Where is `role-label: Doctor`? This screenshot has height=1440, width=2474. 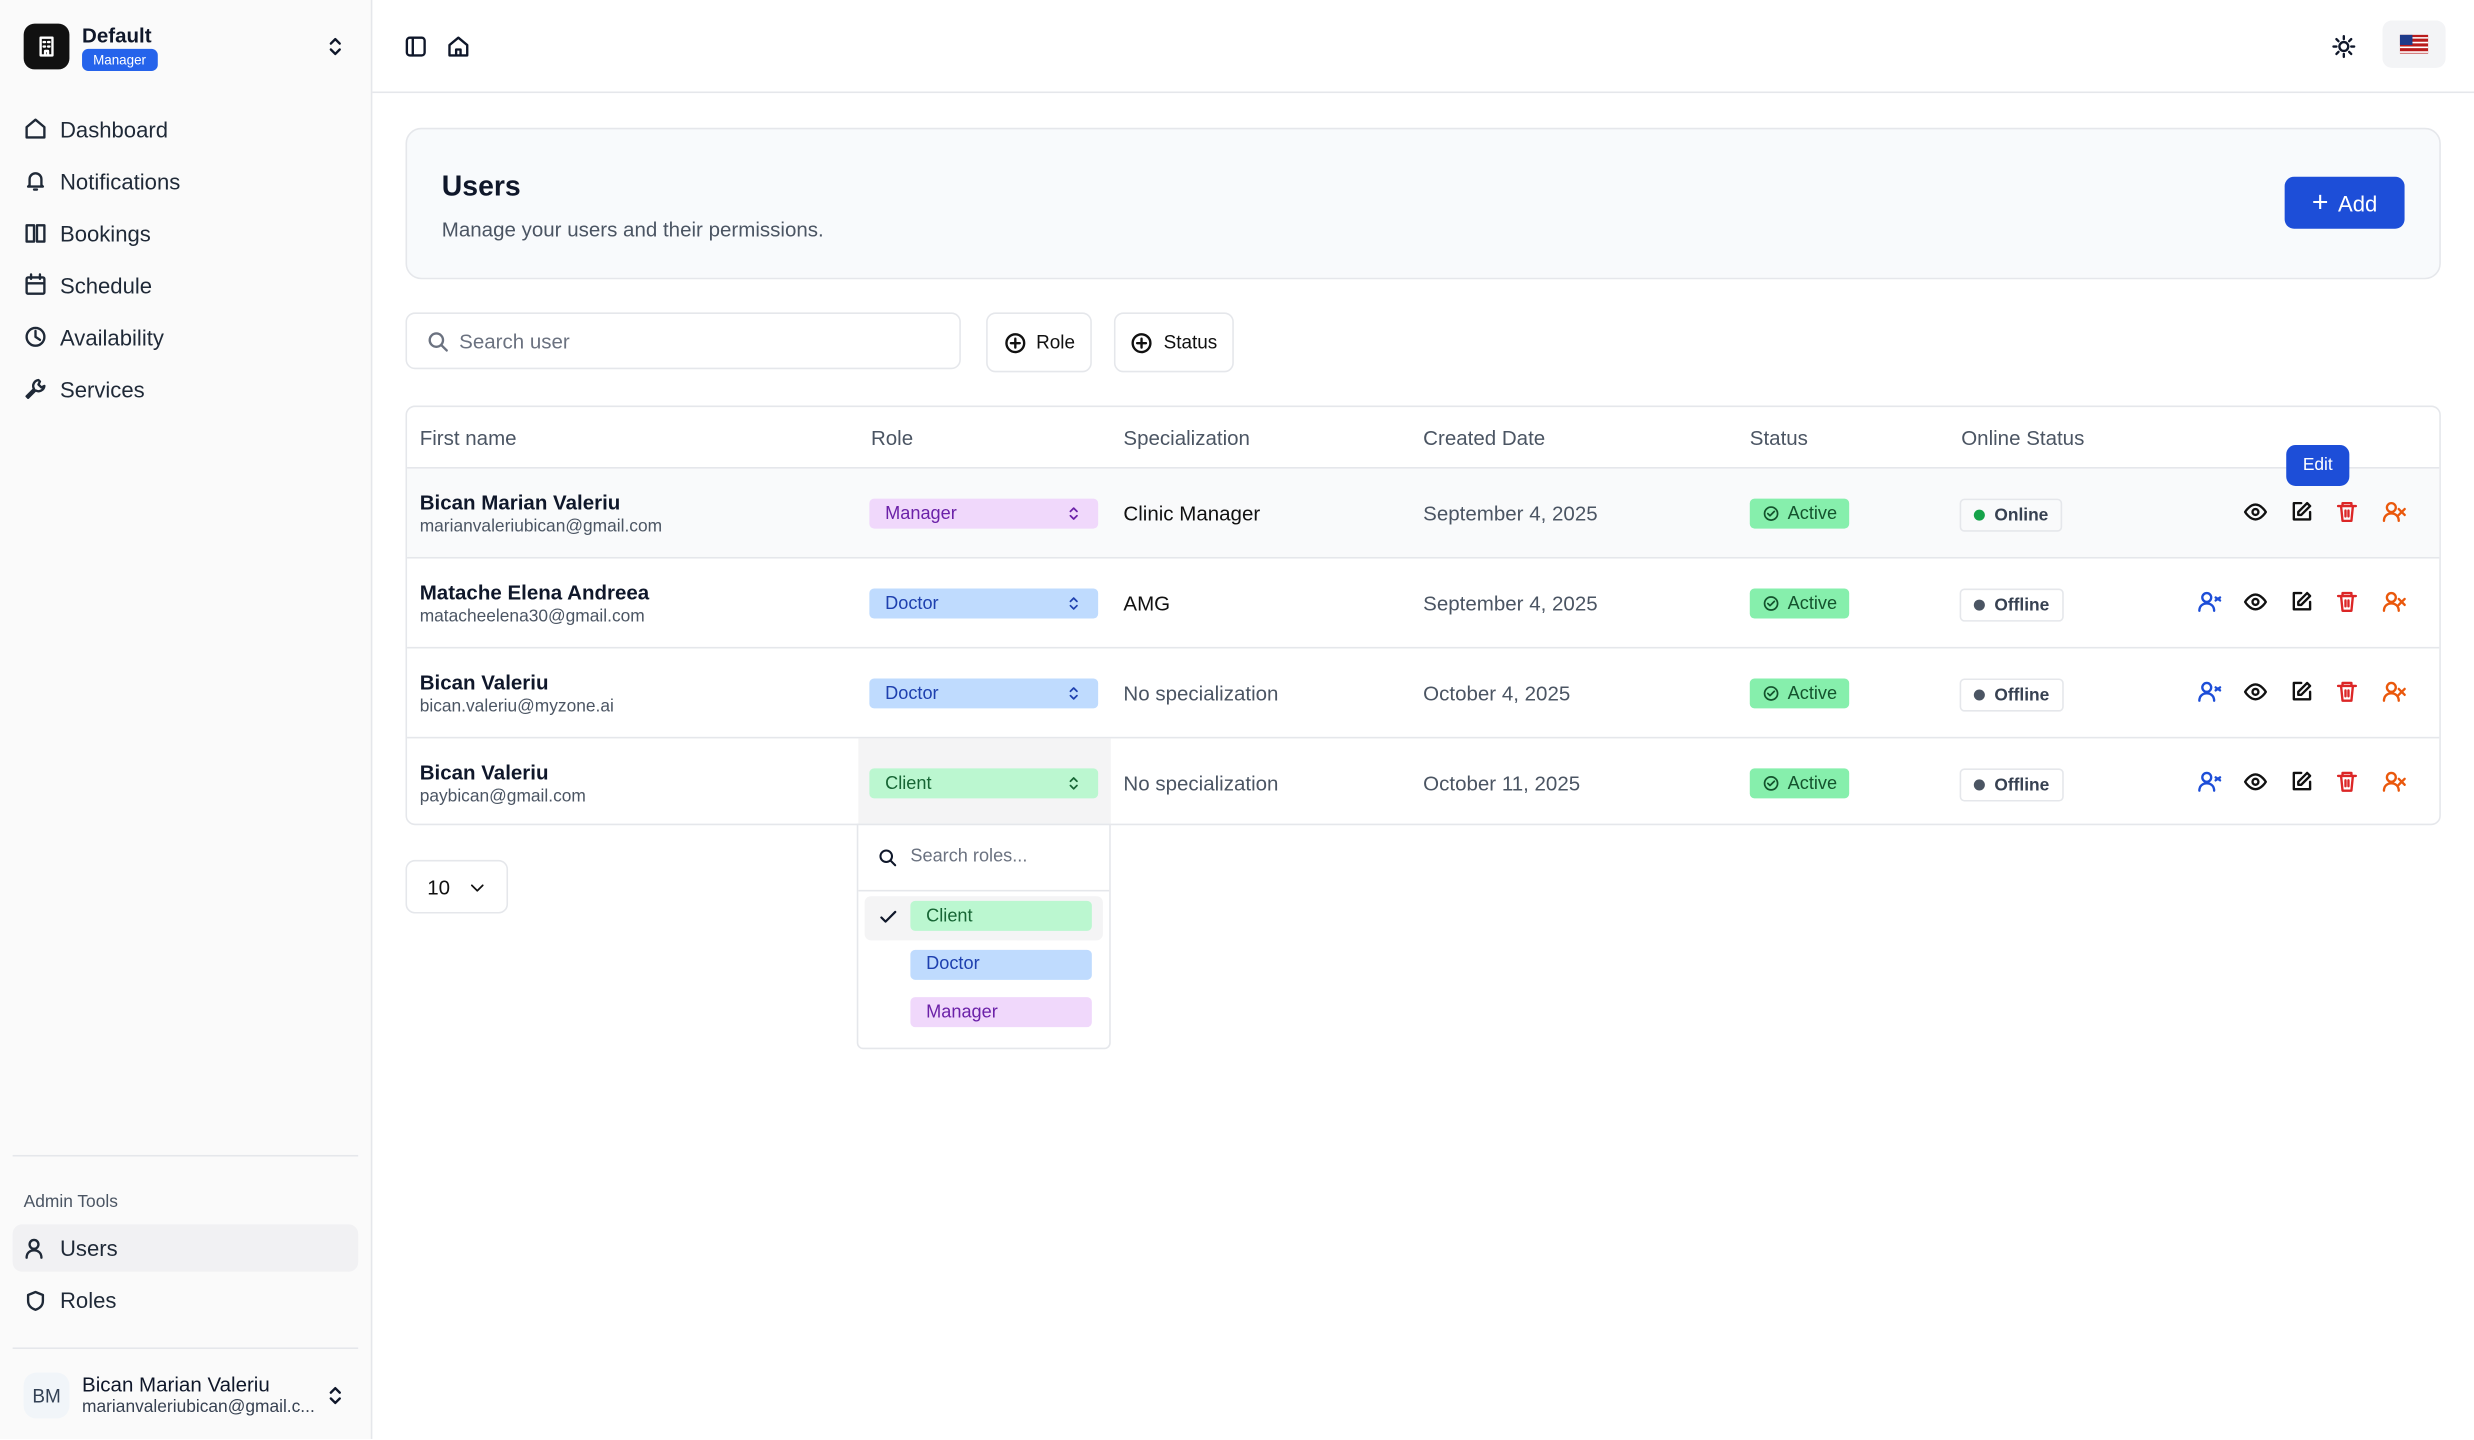
role-label: Doctor is located at coordinates (912, 603).